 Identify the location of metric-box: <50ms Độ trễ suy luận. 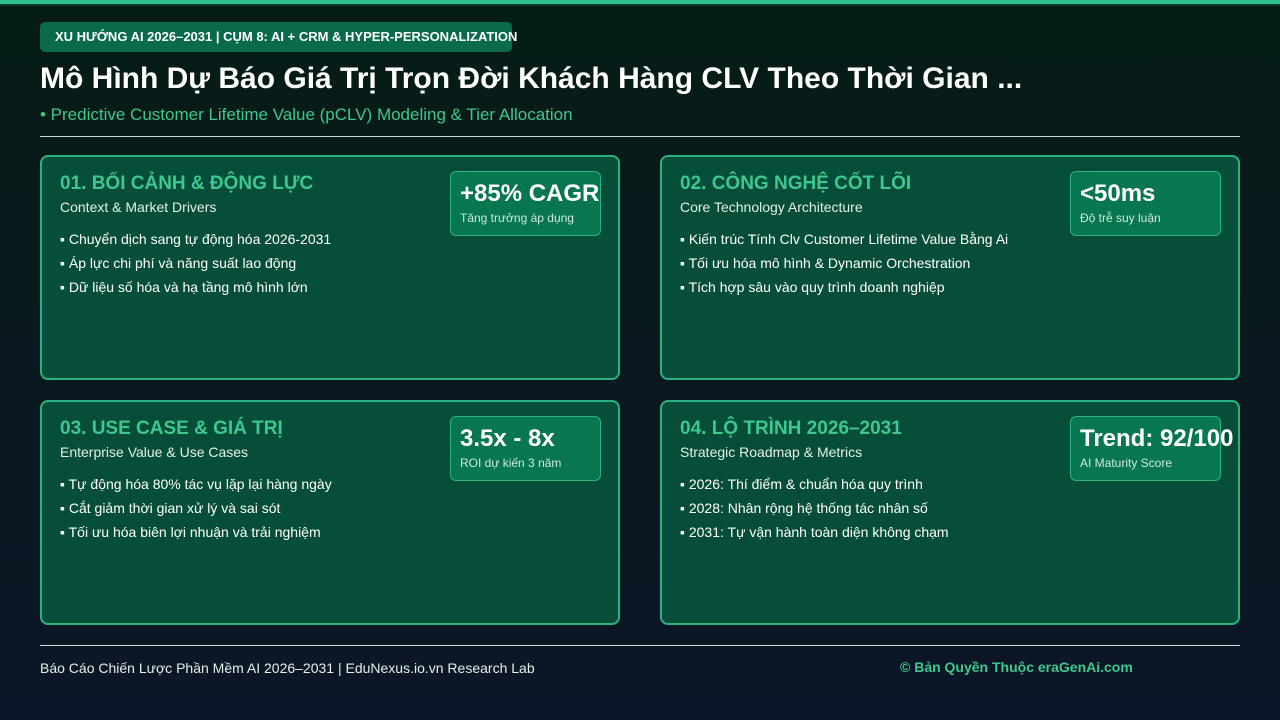
(1145, 203).